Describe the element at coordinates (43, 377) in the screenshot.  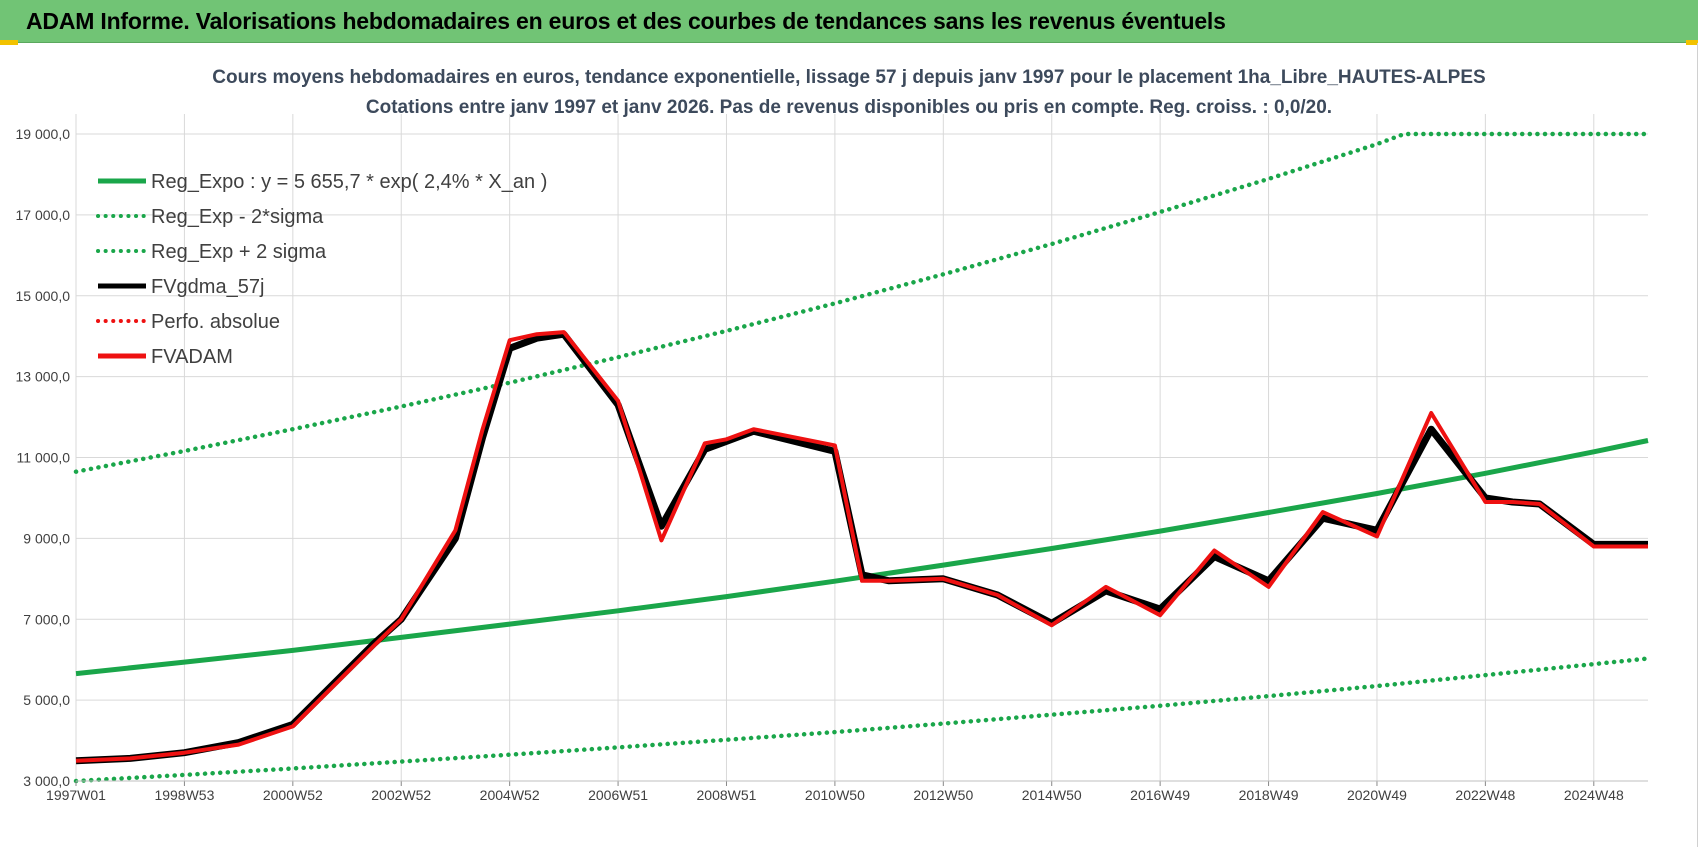
I see `y-tick-label: 13 000,0` at that location.